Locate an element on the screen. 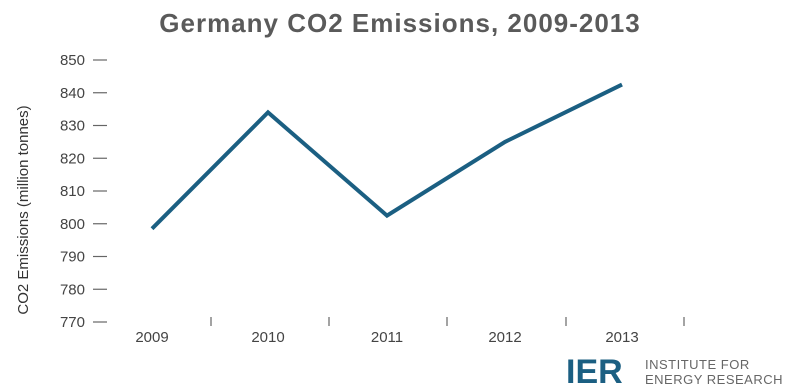 The height and width of the screenshot is (389, 809). y-tick-label: 790 is located at coordinates (72, 257).